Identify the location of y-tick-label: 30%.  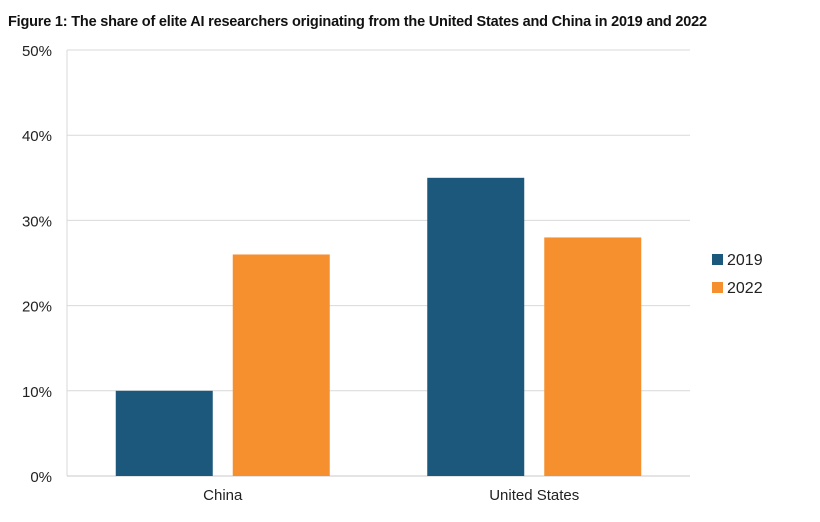
(37, 221).